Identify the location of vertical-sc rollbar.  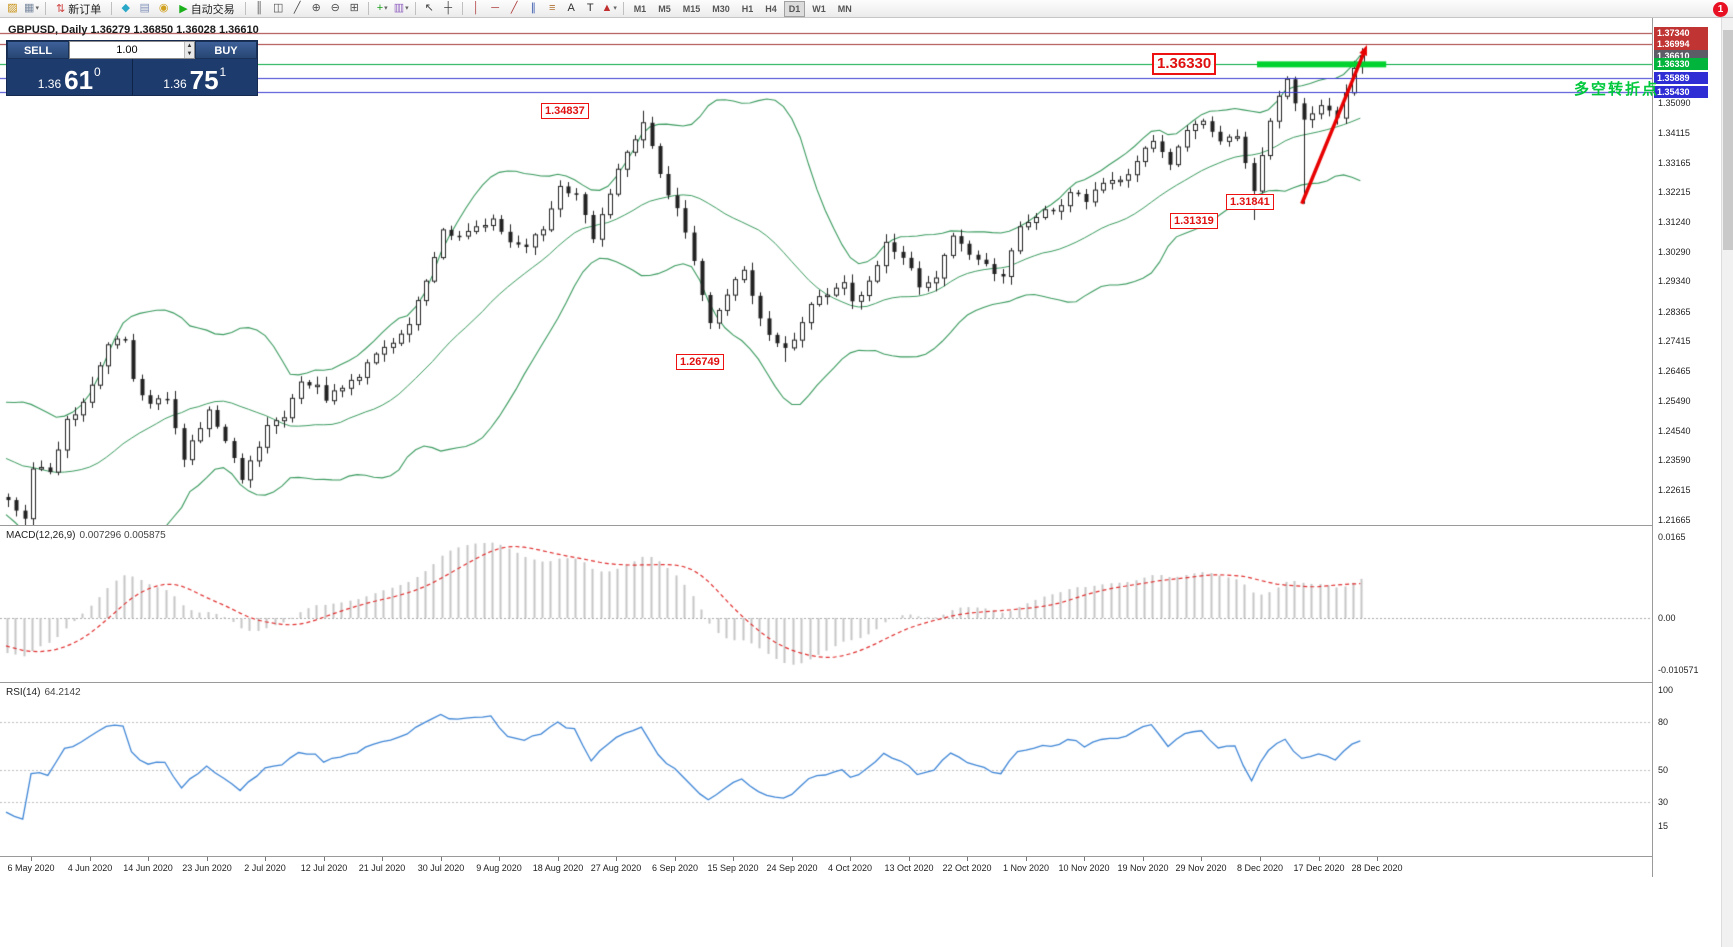
(1727, 473).